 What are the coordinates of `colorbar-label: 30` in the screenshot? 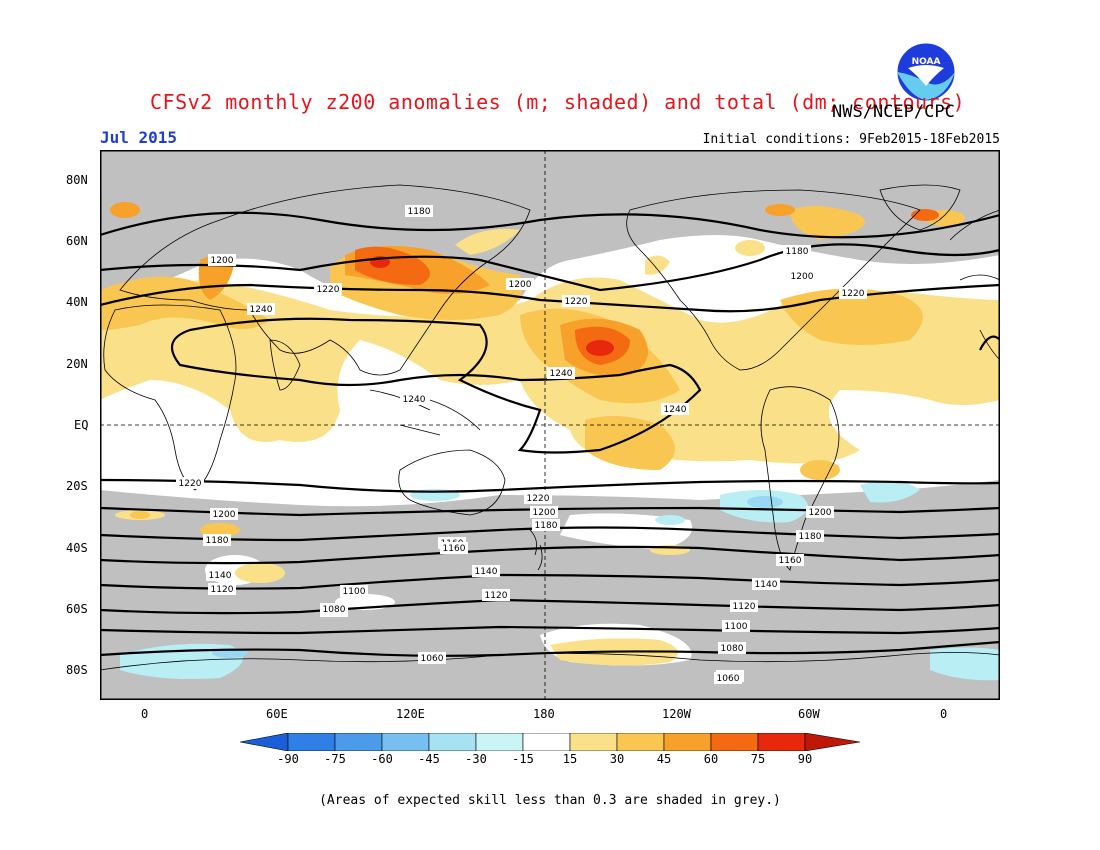 It's located at (617, 759).